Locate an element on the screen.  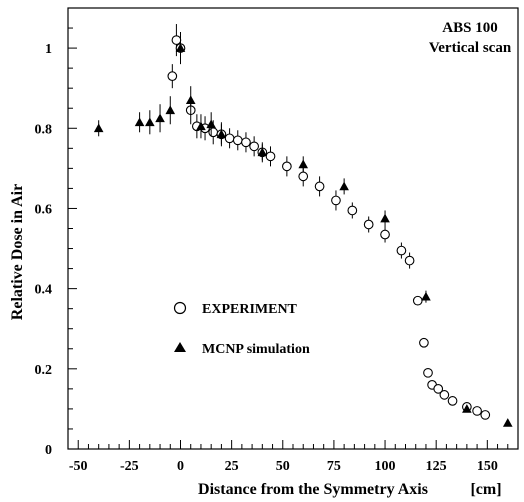
y-tick-label: 0.6 is located at coordinates (44, 209).